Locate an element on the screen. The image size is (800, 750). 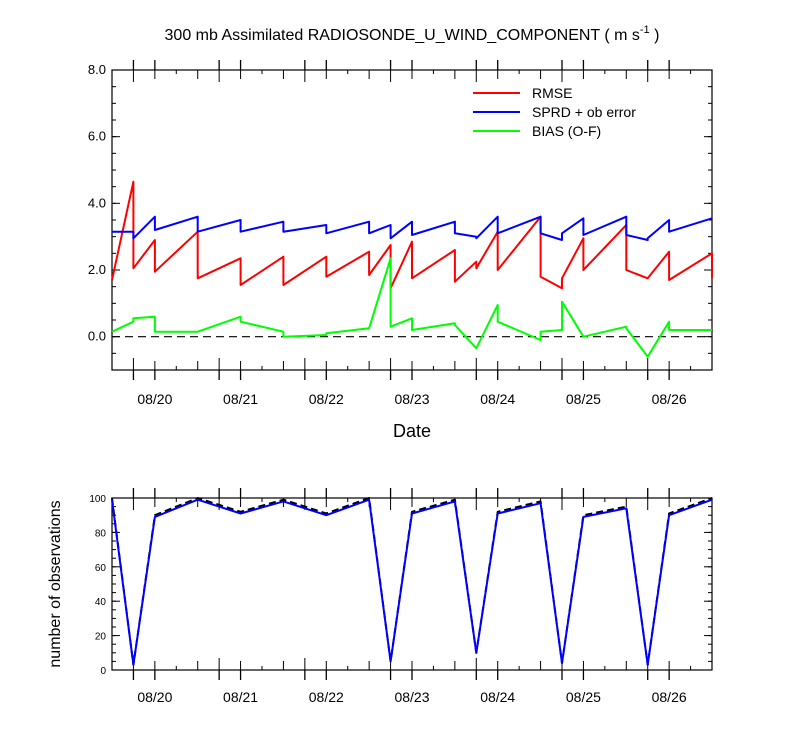
legend-label: RMSE is located at coordinates (552, 93).